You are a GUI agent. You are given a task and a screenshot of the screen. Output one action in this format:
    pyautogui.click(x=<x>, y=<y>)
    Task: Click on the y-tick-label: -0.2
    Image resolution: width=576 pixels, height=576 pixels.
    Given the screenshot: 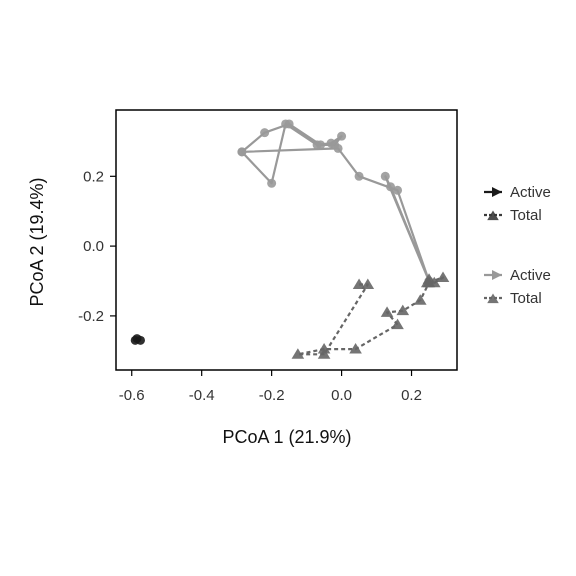 What is the action you would take?
    pyautogui.click(x=91, y=316)
    